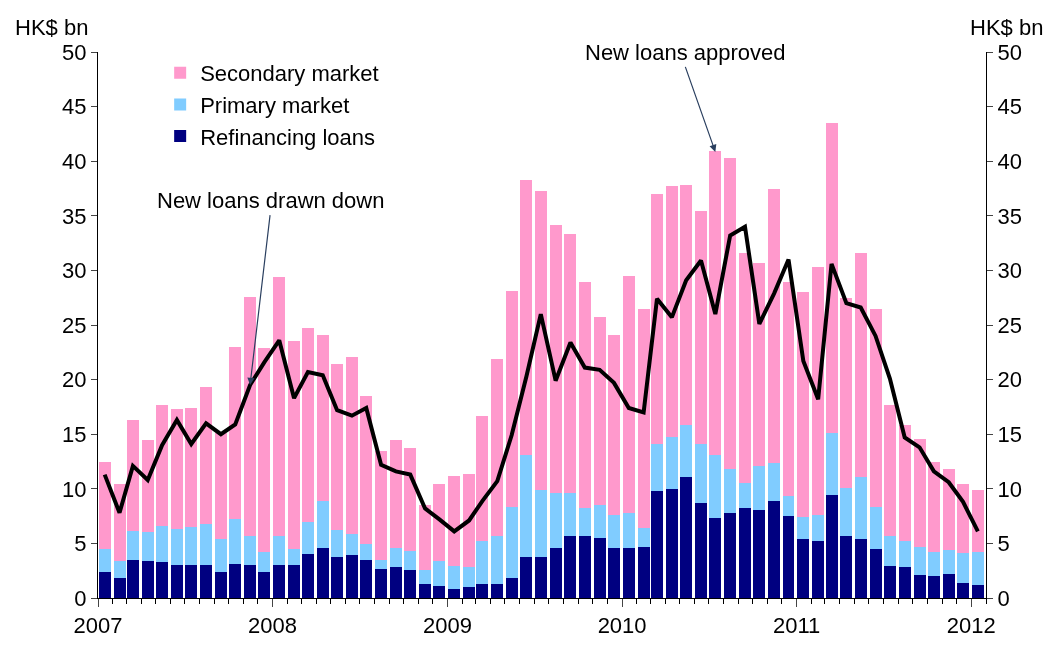 The height and width of the screenshot is (650, 1056). I want to click on y-tick-label: 0, so click(80, 598).